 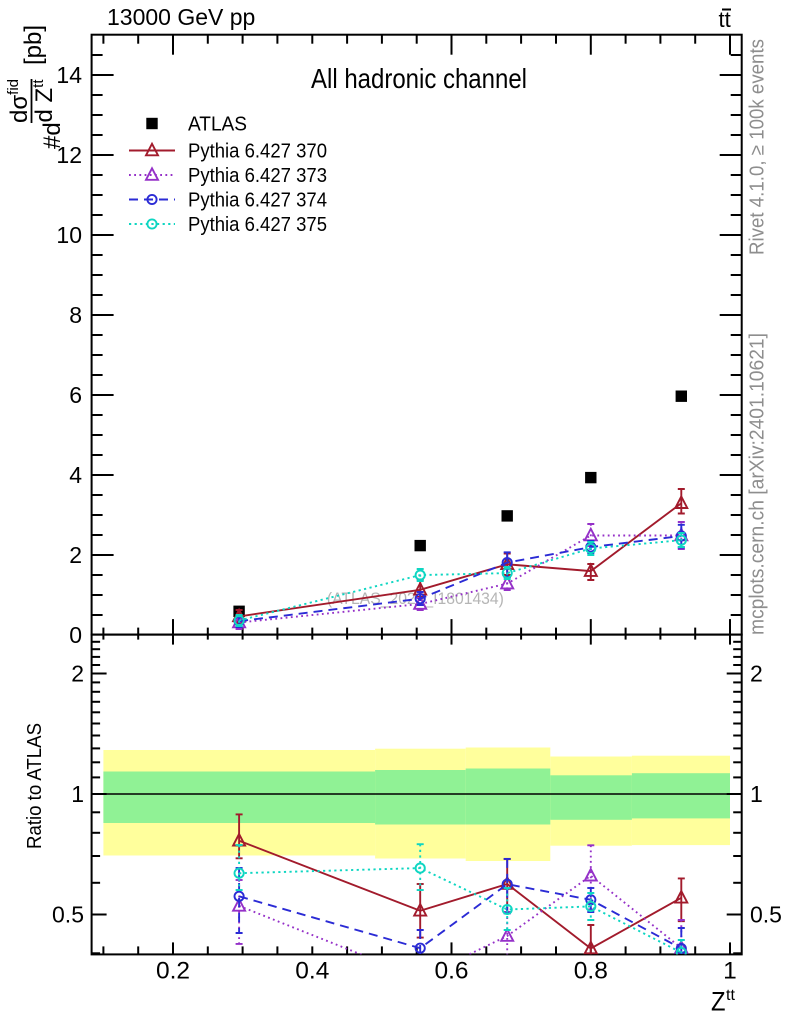 I want to click on svg-text: All hadronic channel, so click(x=419, y=78).